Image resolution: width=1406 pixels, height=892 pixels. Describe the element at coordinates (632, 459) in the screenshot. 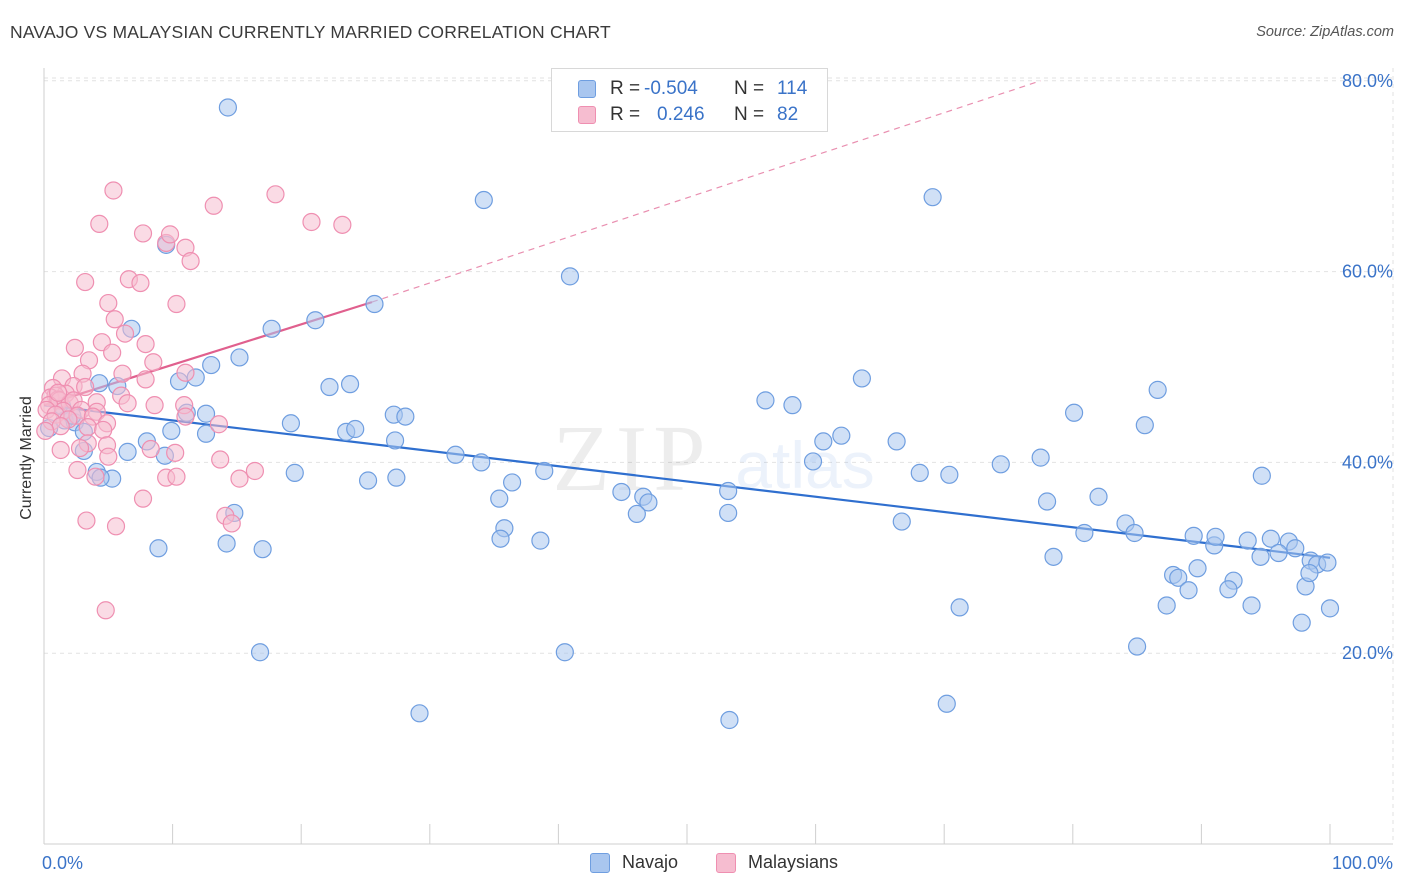

I see `watermark-zip: ZIP` at that location.